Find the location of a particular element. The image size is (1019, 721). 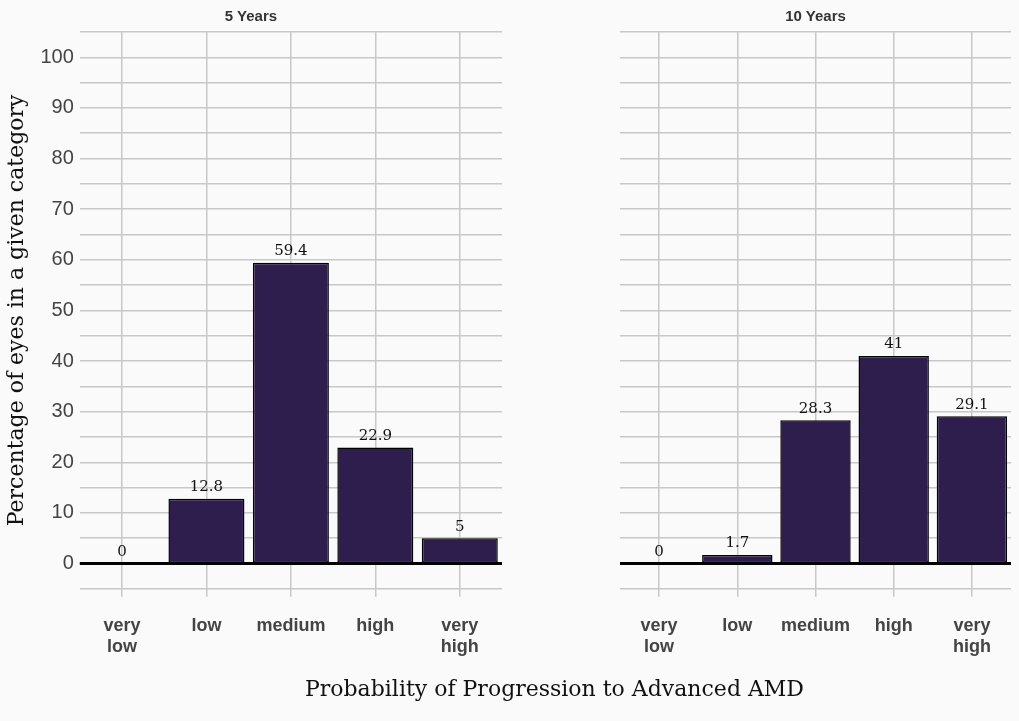

x-axis-title: Probability of Progression to Advanced AMD is located at coordinates (554, 688).